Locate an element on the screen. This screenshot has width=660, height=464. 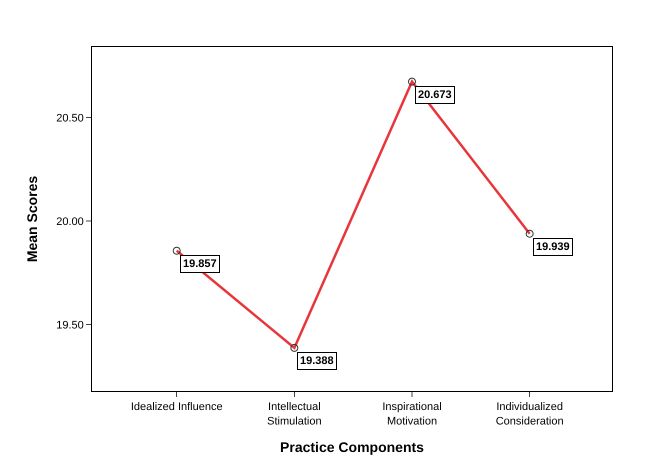
x-axis-title: Practice Components is located at coordinates (352, 446).